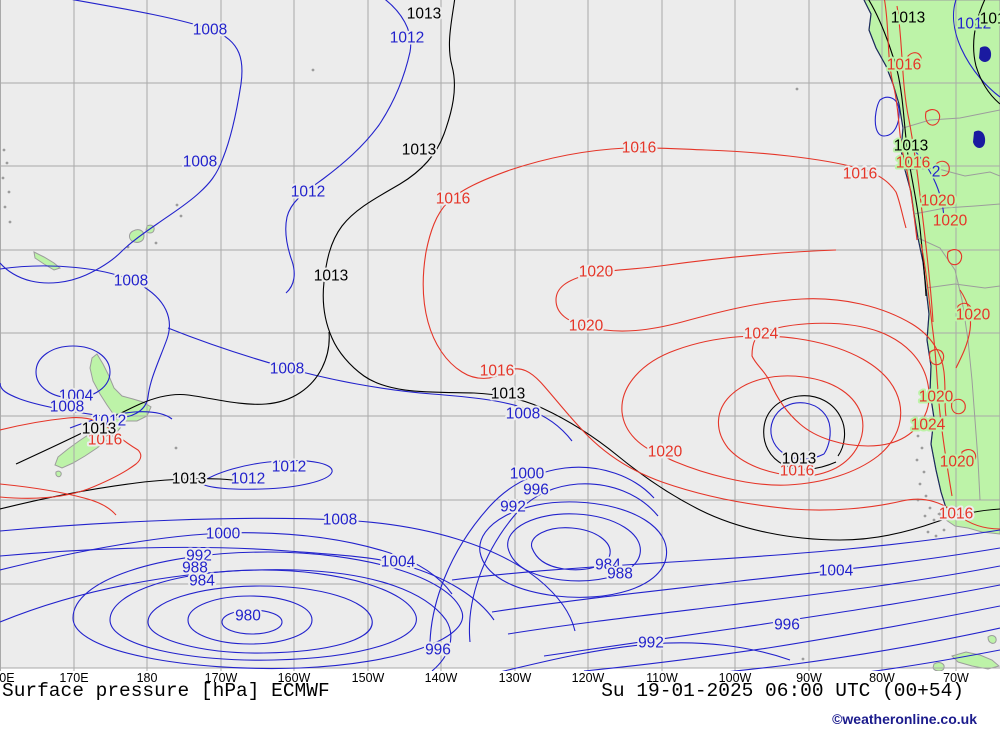  I want to click on isobar-1004-hpa, so click(247, 583).